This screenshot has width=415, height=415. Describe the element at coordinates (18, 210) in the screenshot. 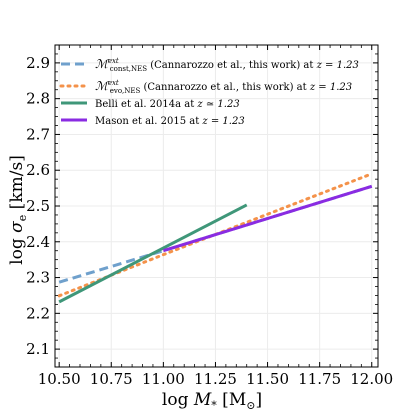

I see `y-axis-label: log σe [km/s]` at that location.